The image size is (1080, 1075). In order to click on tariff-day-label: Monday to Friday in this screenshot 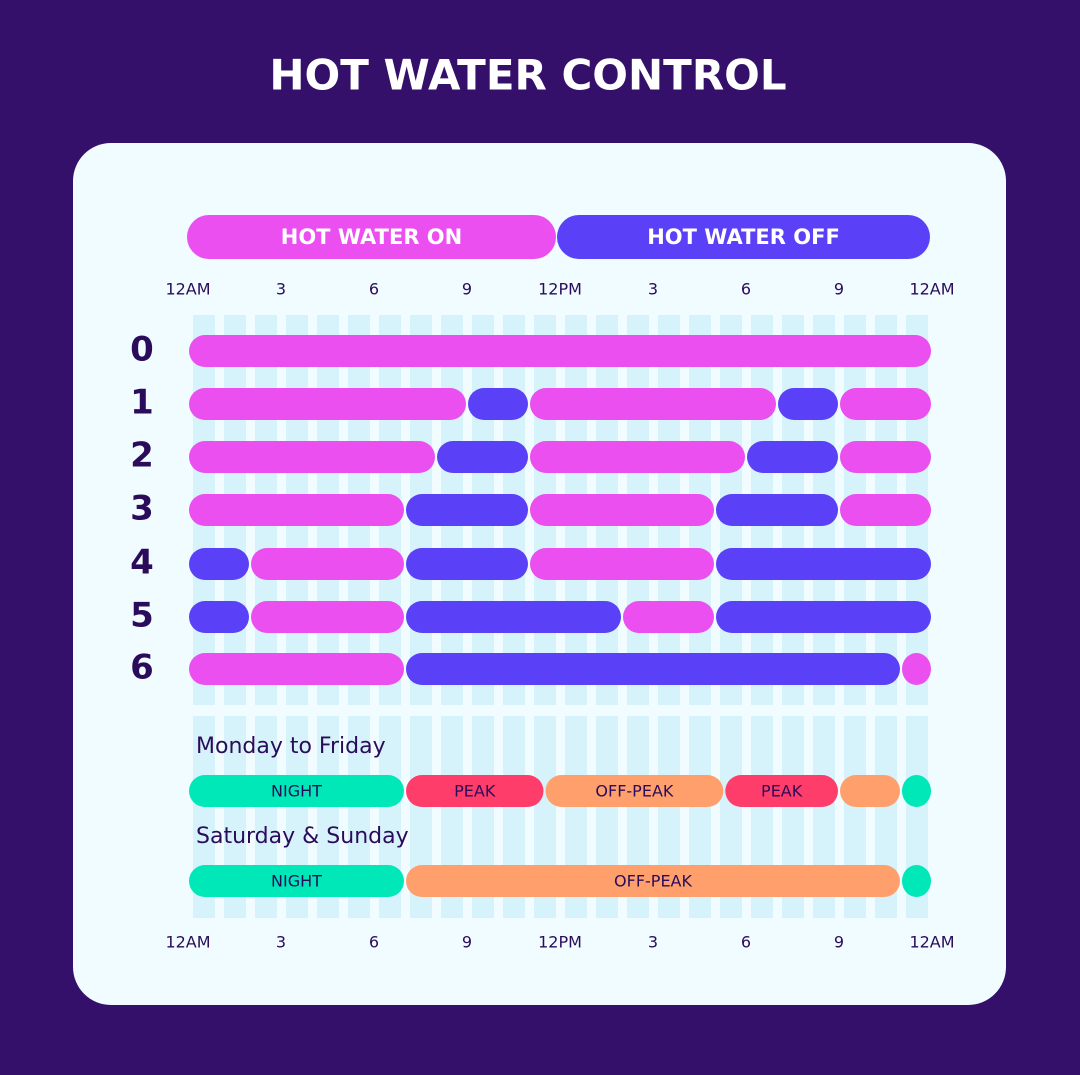, I will do `click(291, 746)`.